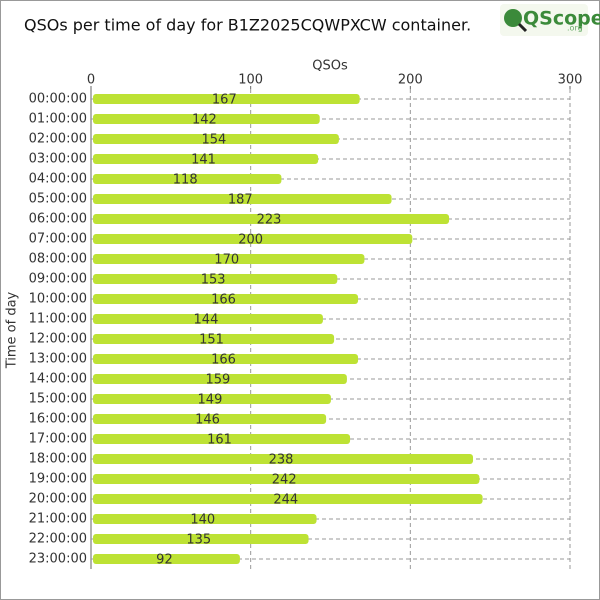 Image resolution: width=600 pixels, height=600 pixels. What do you see at coordinates (58, 439) in the screenshot?
I see `y-tick-label: 17:00:00` at bounding box center [58, 439].